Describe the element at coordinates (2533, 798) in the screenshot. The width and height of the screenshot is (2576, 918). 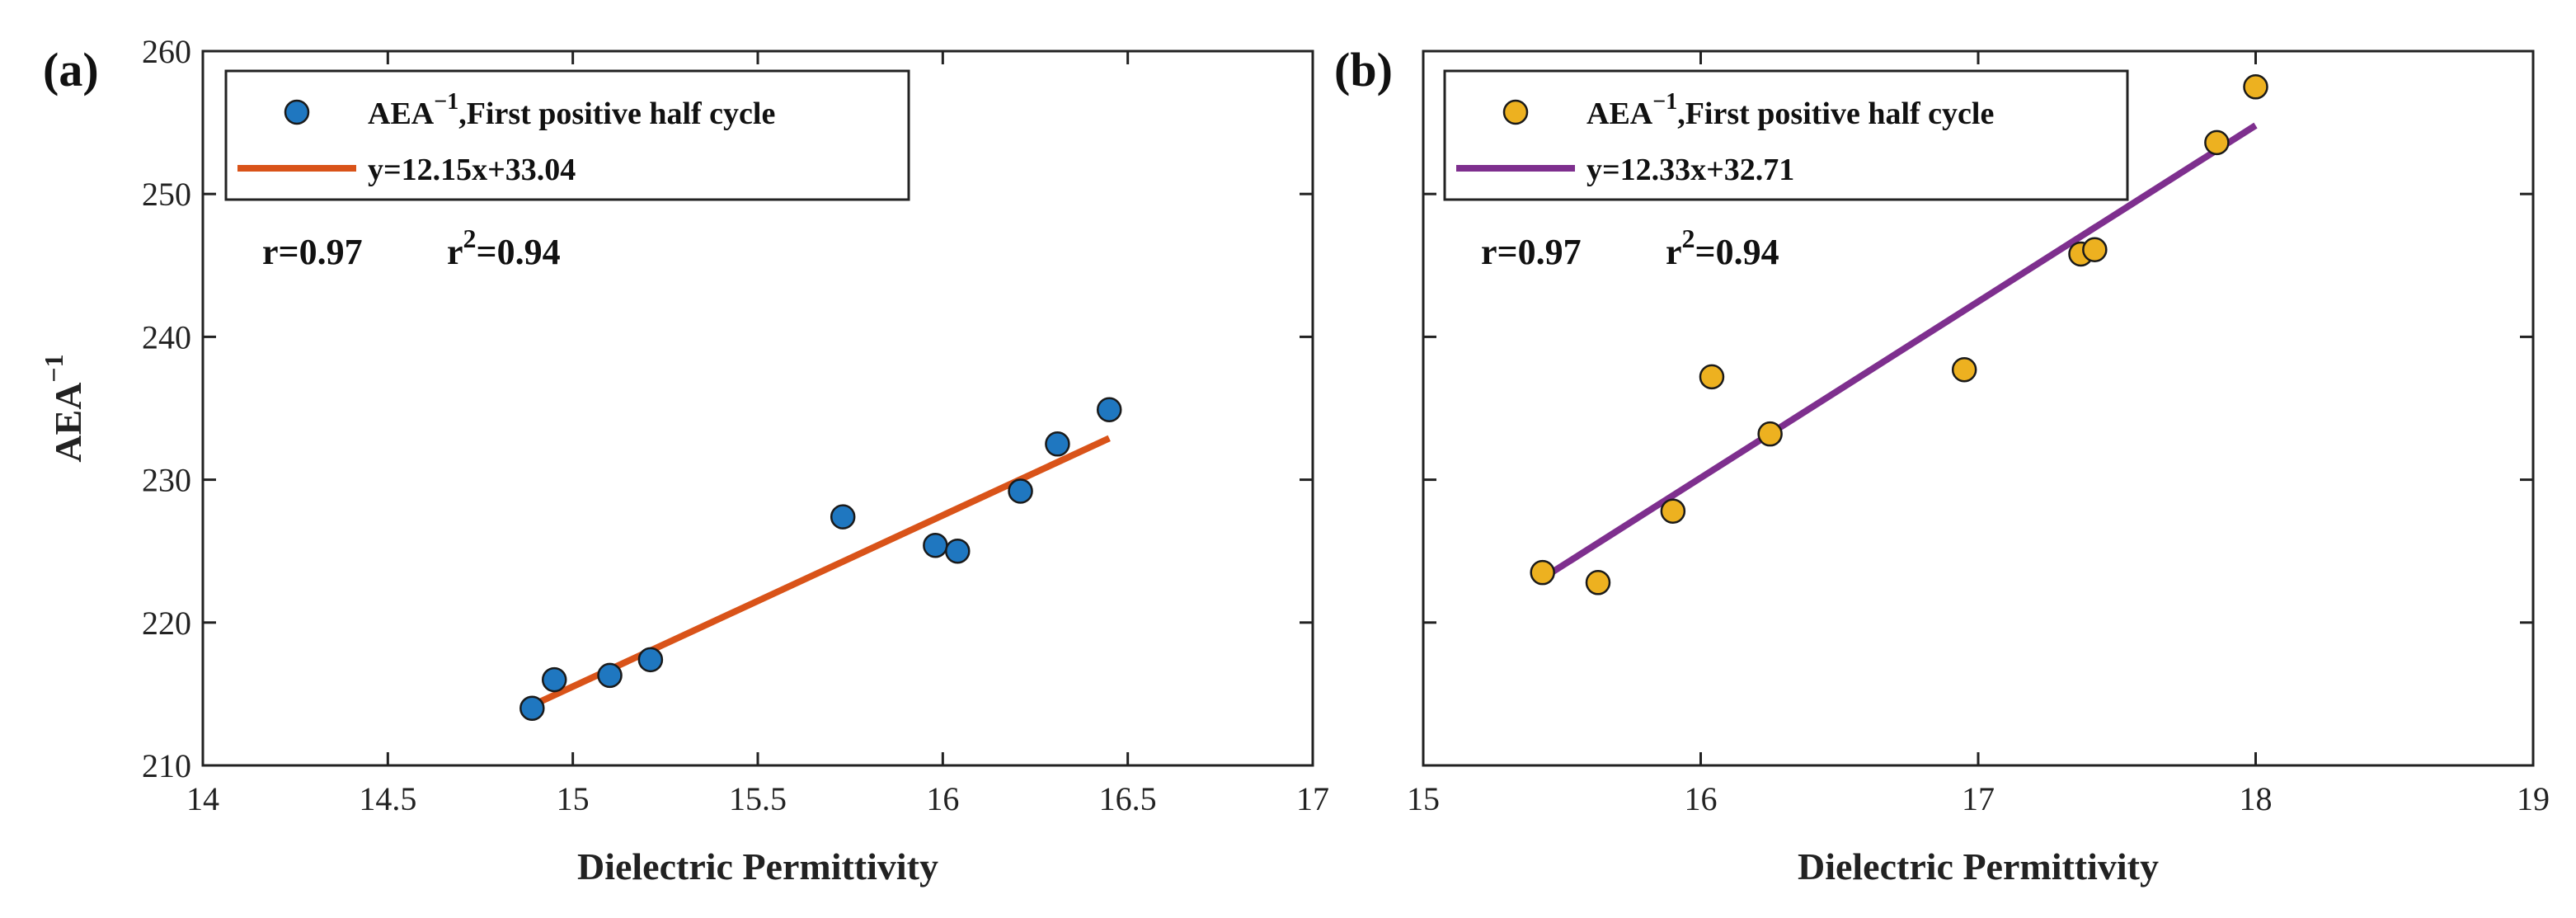
I see `x-tick-label: 19` at that location.